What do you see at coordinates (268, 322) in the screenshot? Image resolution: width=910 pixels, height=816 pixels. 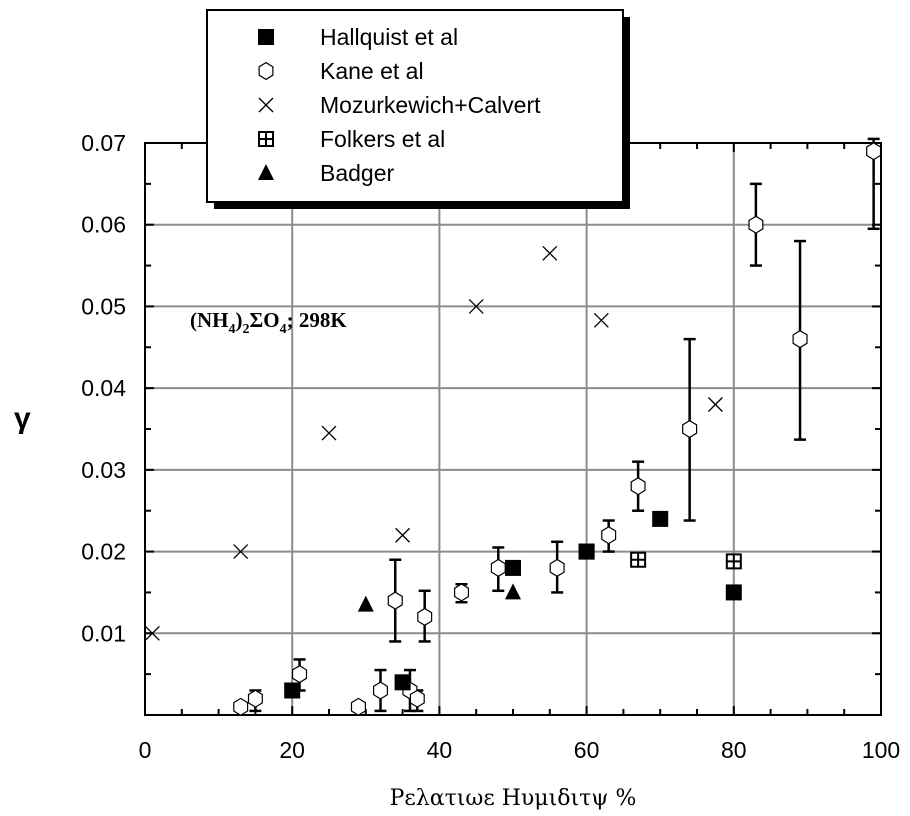 I see `annotation-label: (NH4)2ΣO4; 298K` at bounding box center [268, 322].